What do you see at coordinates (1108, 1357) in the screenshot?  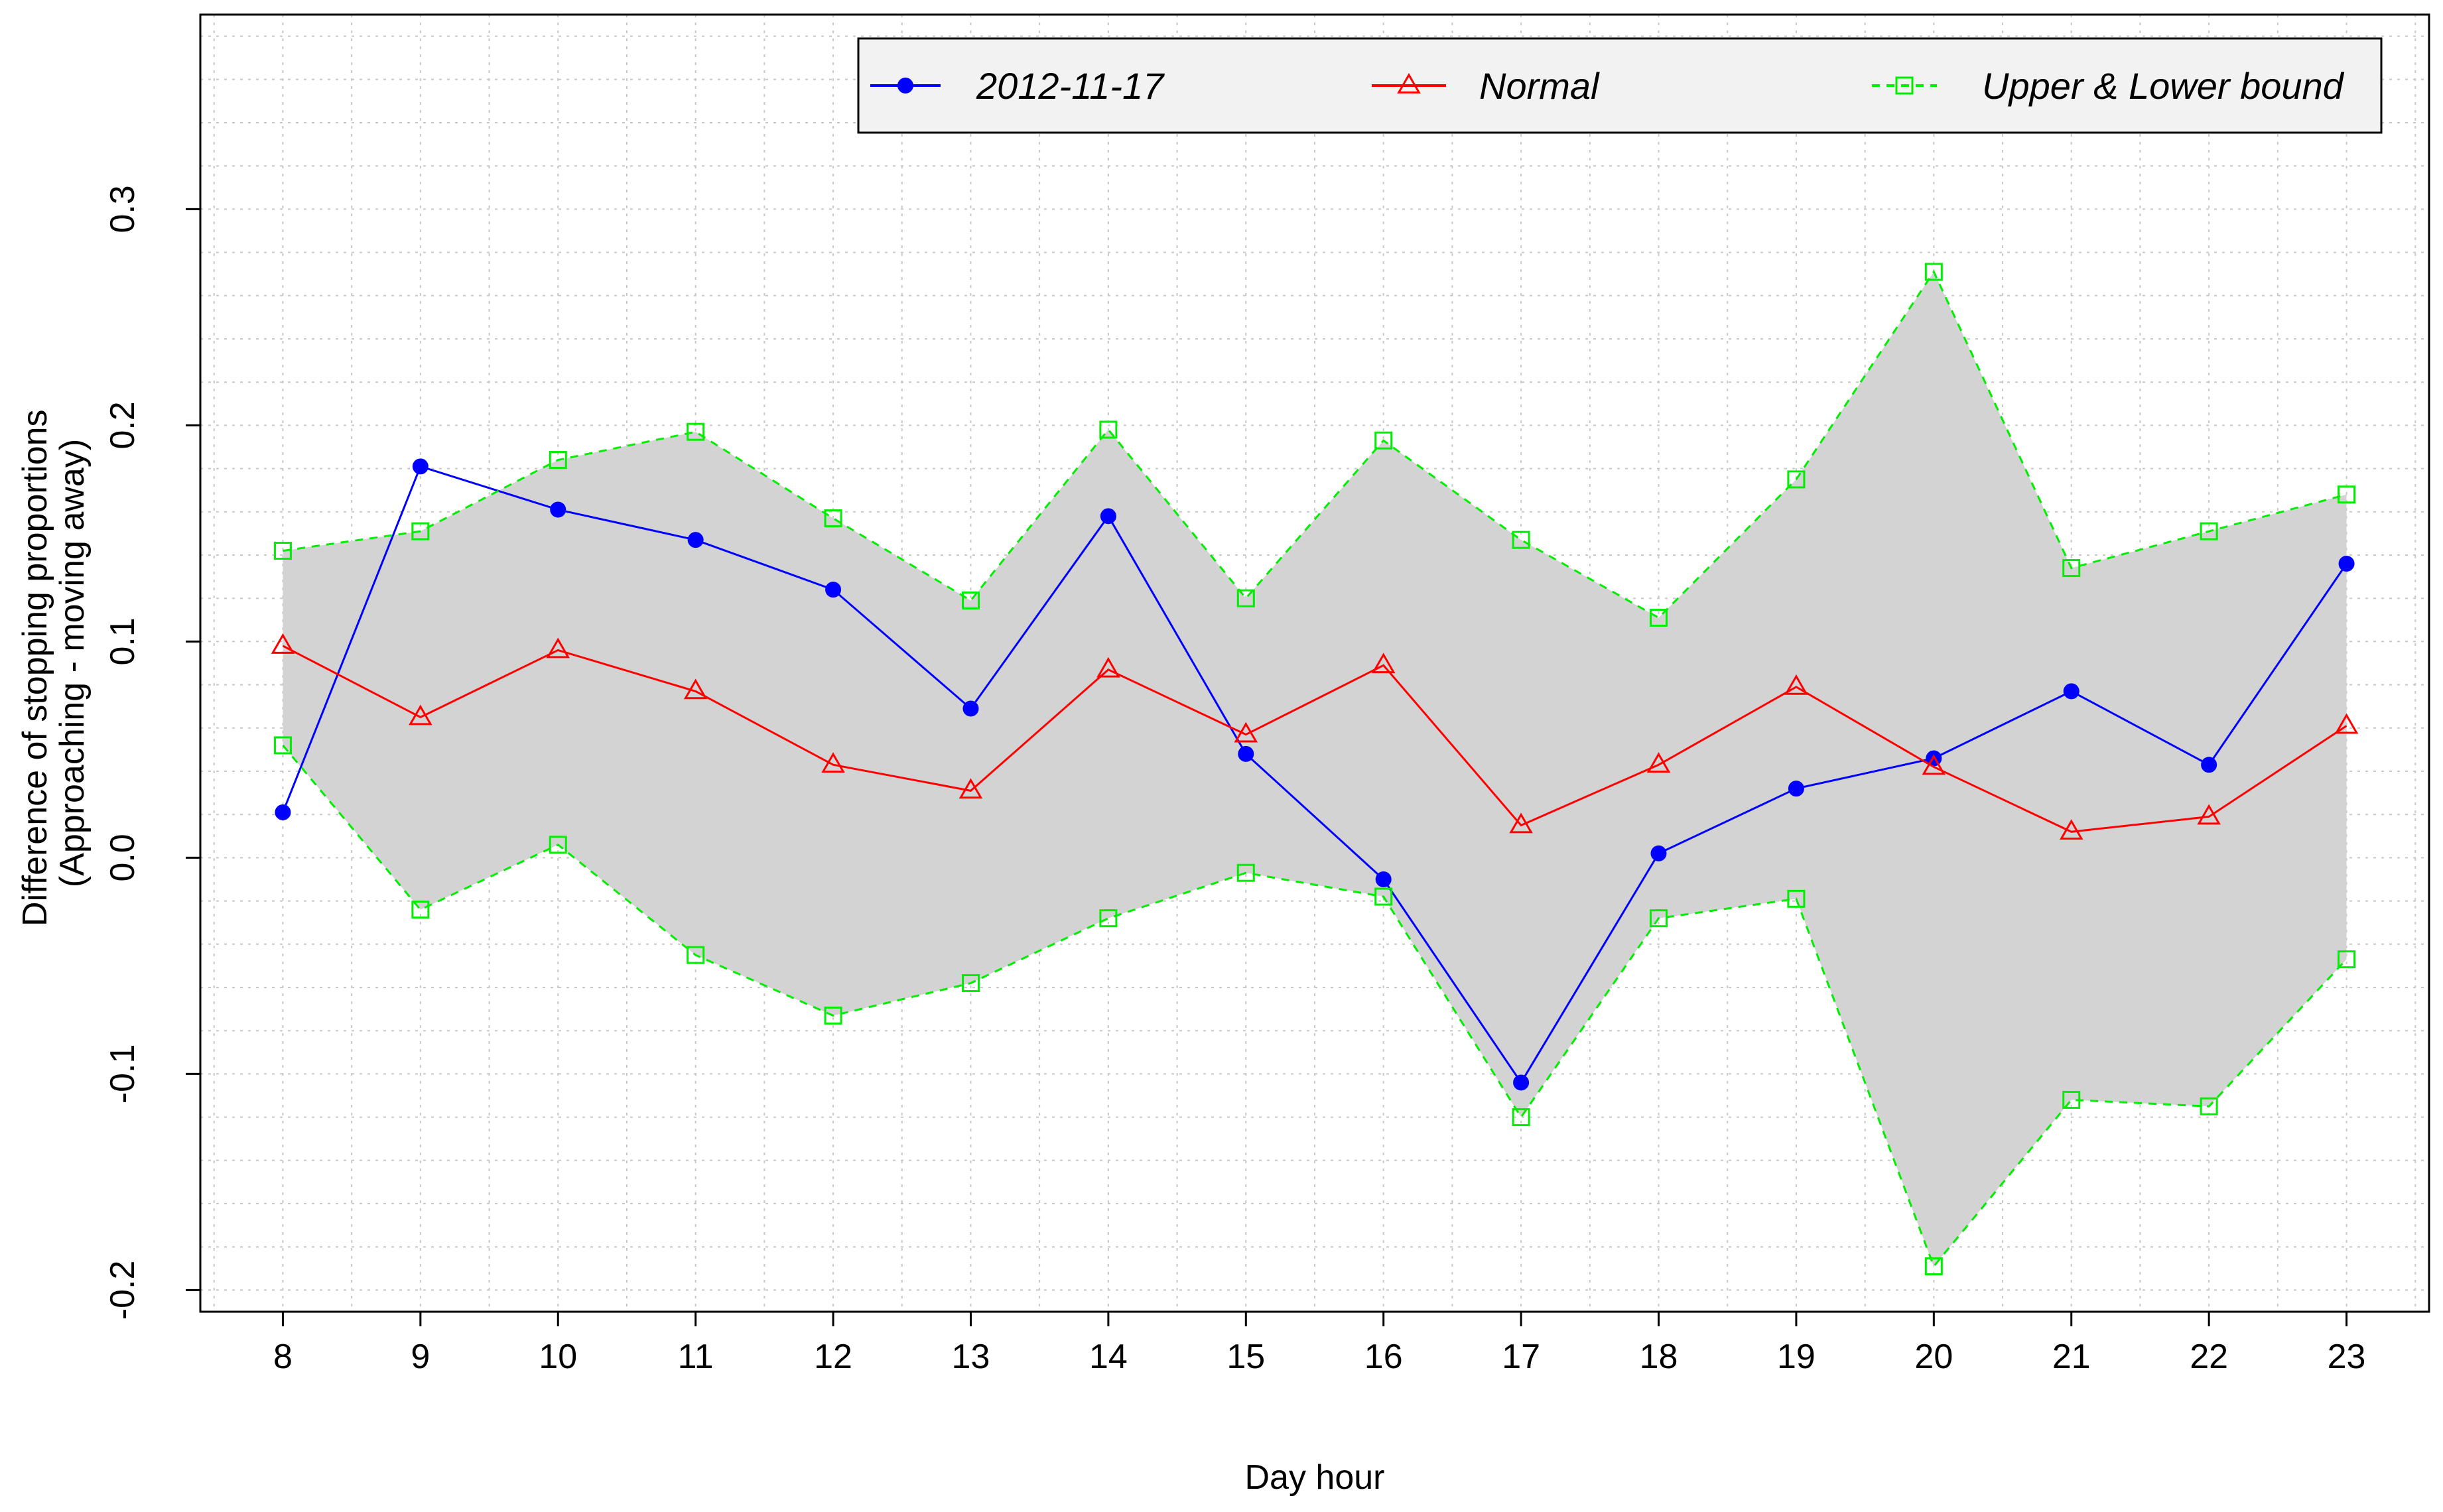 I see `x-tick-label: 14` at bounding box center [1108, 1357].